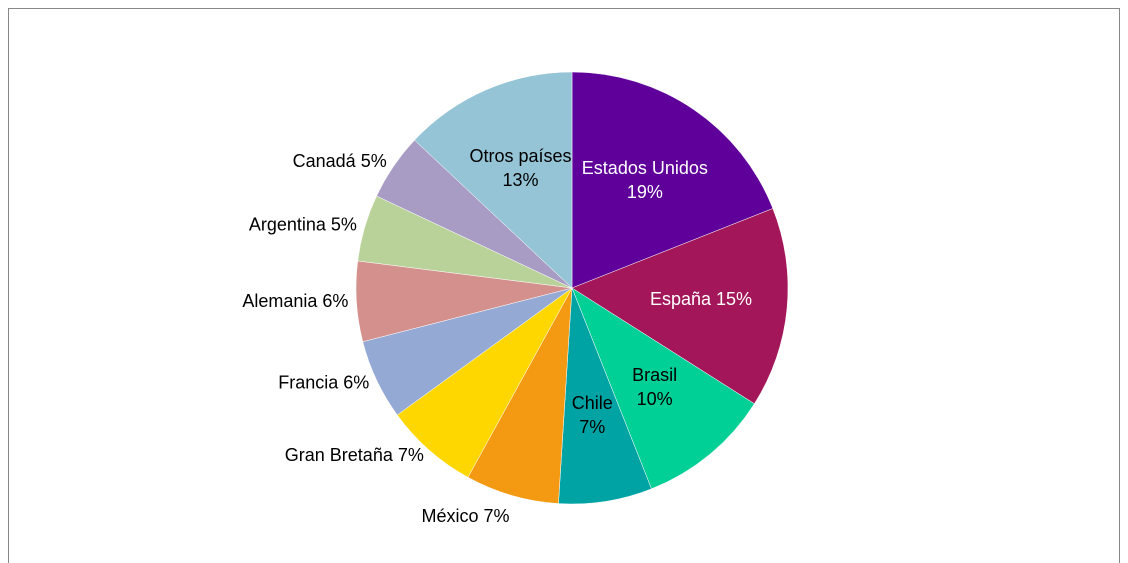 This screenshot has width=1128, height=563. I want to click on category-label: Canadá, so click(325, 161).